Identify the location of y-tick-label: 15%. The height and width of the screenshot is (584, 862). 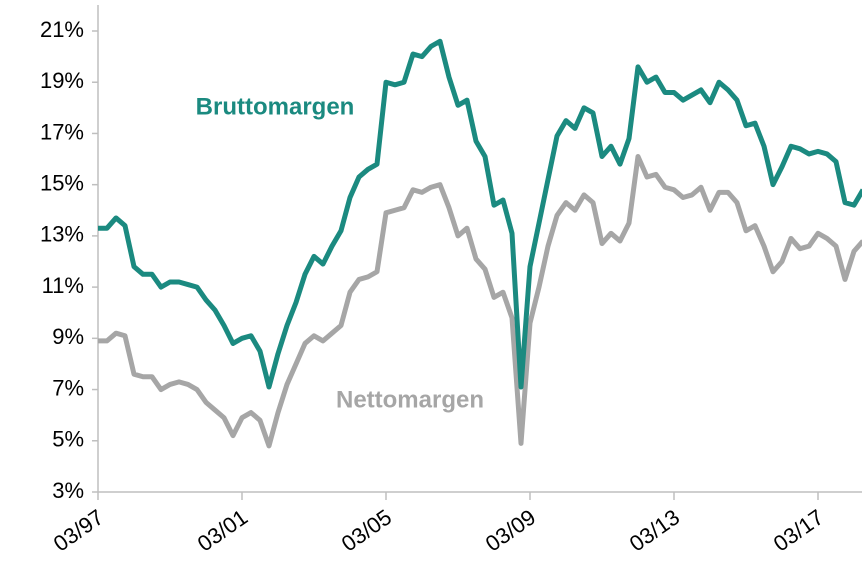
(62, 182).